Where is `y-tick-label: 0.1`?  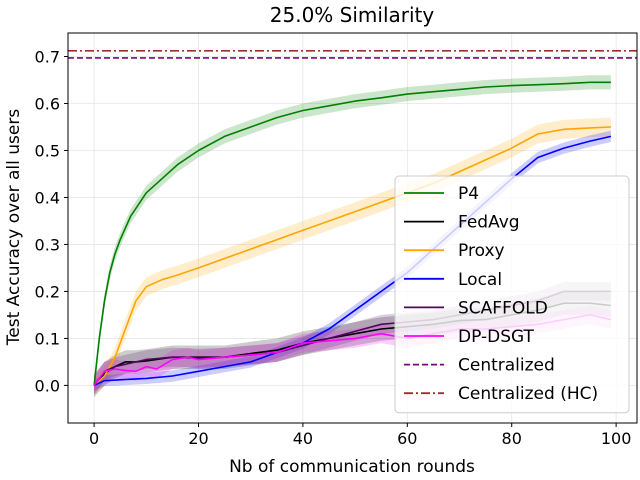
y-tick-label: 0.1 is located at coordinates (47, 338).